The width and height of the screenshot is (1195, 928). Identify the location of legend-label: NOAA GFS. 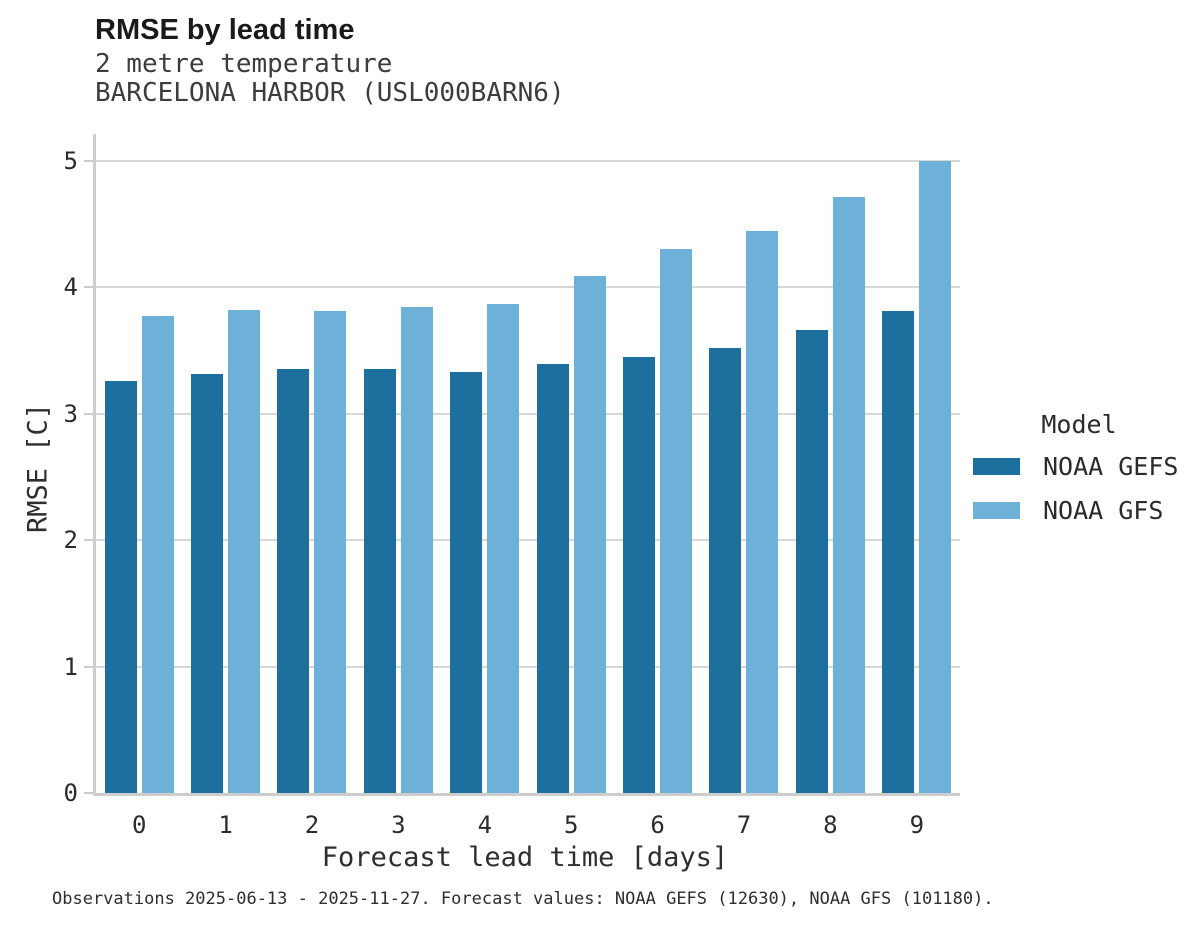
(1103, 510).